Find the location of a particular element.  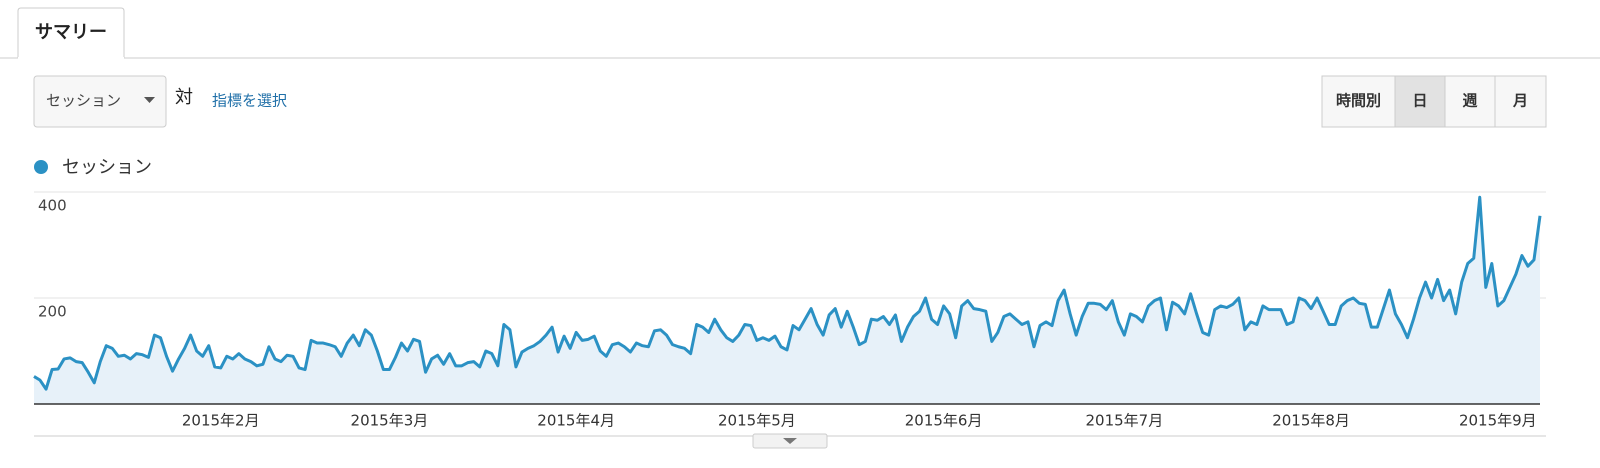

metric-dropdown is located at coordinates (100, 101).